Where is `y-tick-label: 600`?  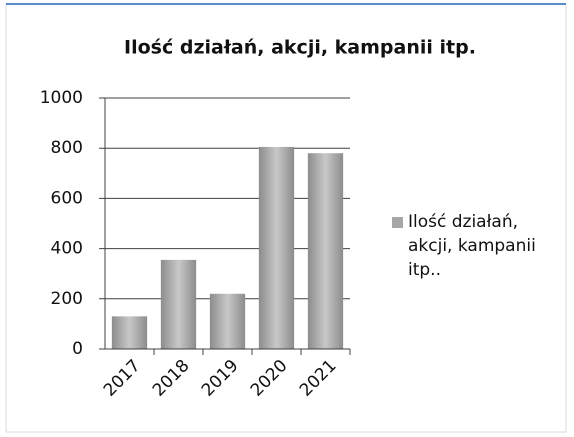
y-tick-label: 600 is located at coordinates (67, 198).